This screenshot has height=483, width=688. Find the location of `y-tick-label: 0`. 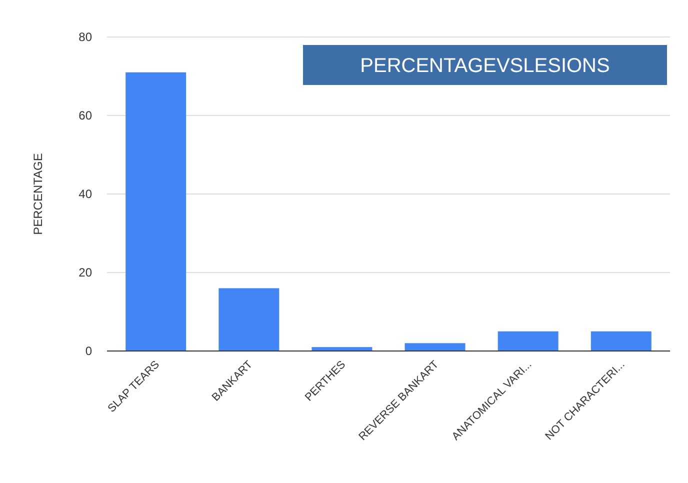

y-tick-label: 0 is located at coordinates (88, 351).